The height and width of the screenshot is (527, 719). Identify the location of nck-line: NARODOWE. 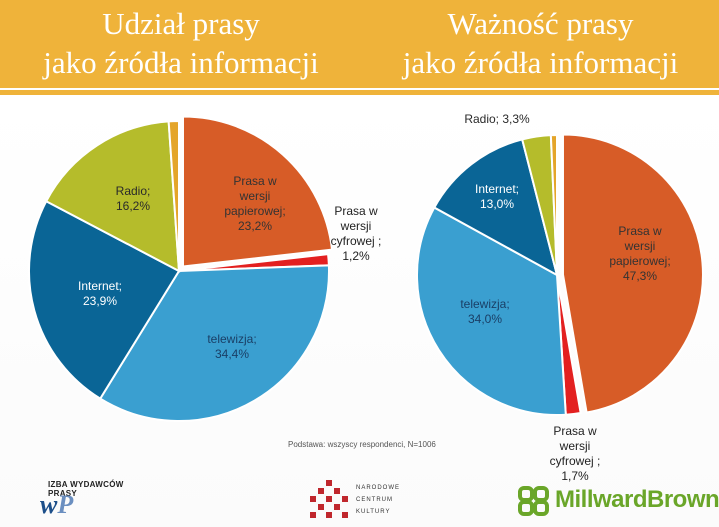
(378, 488).